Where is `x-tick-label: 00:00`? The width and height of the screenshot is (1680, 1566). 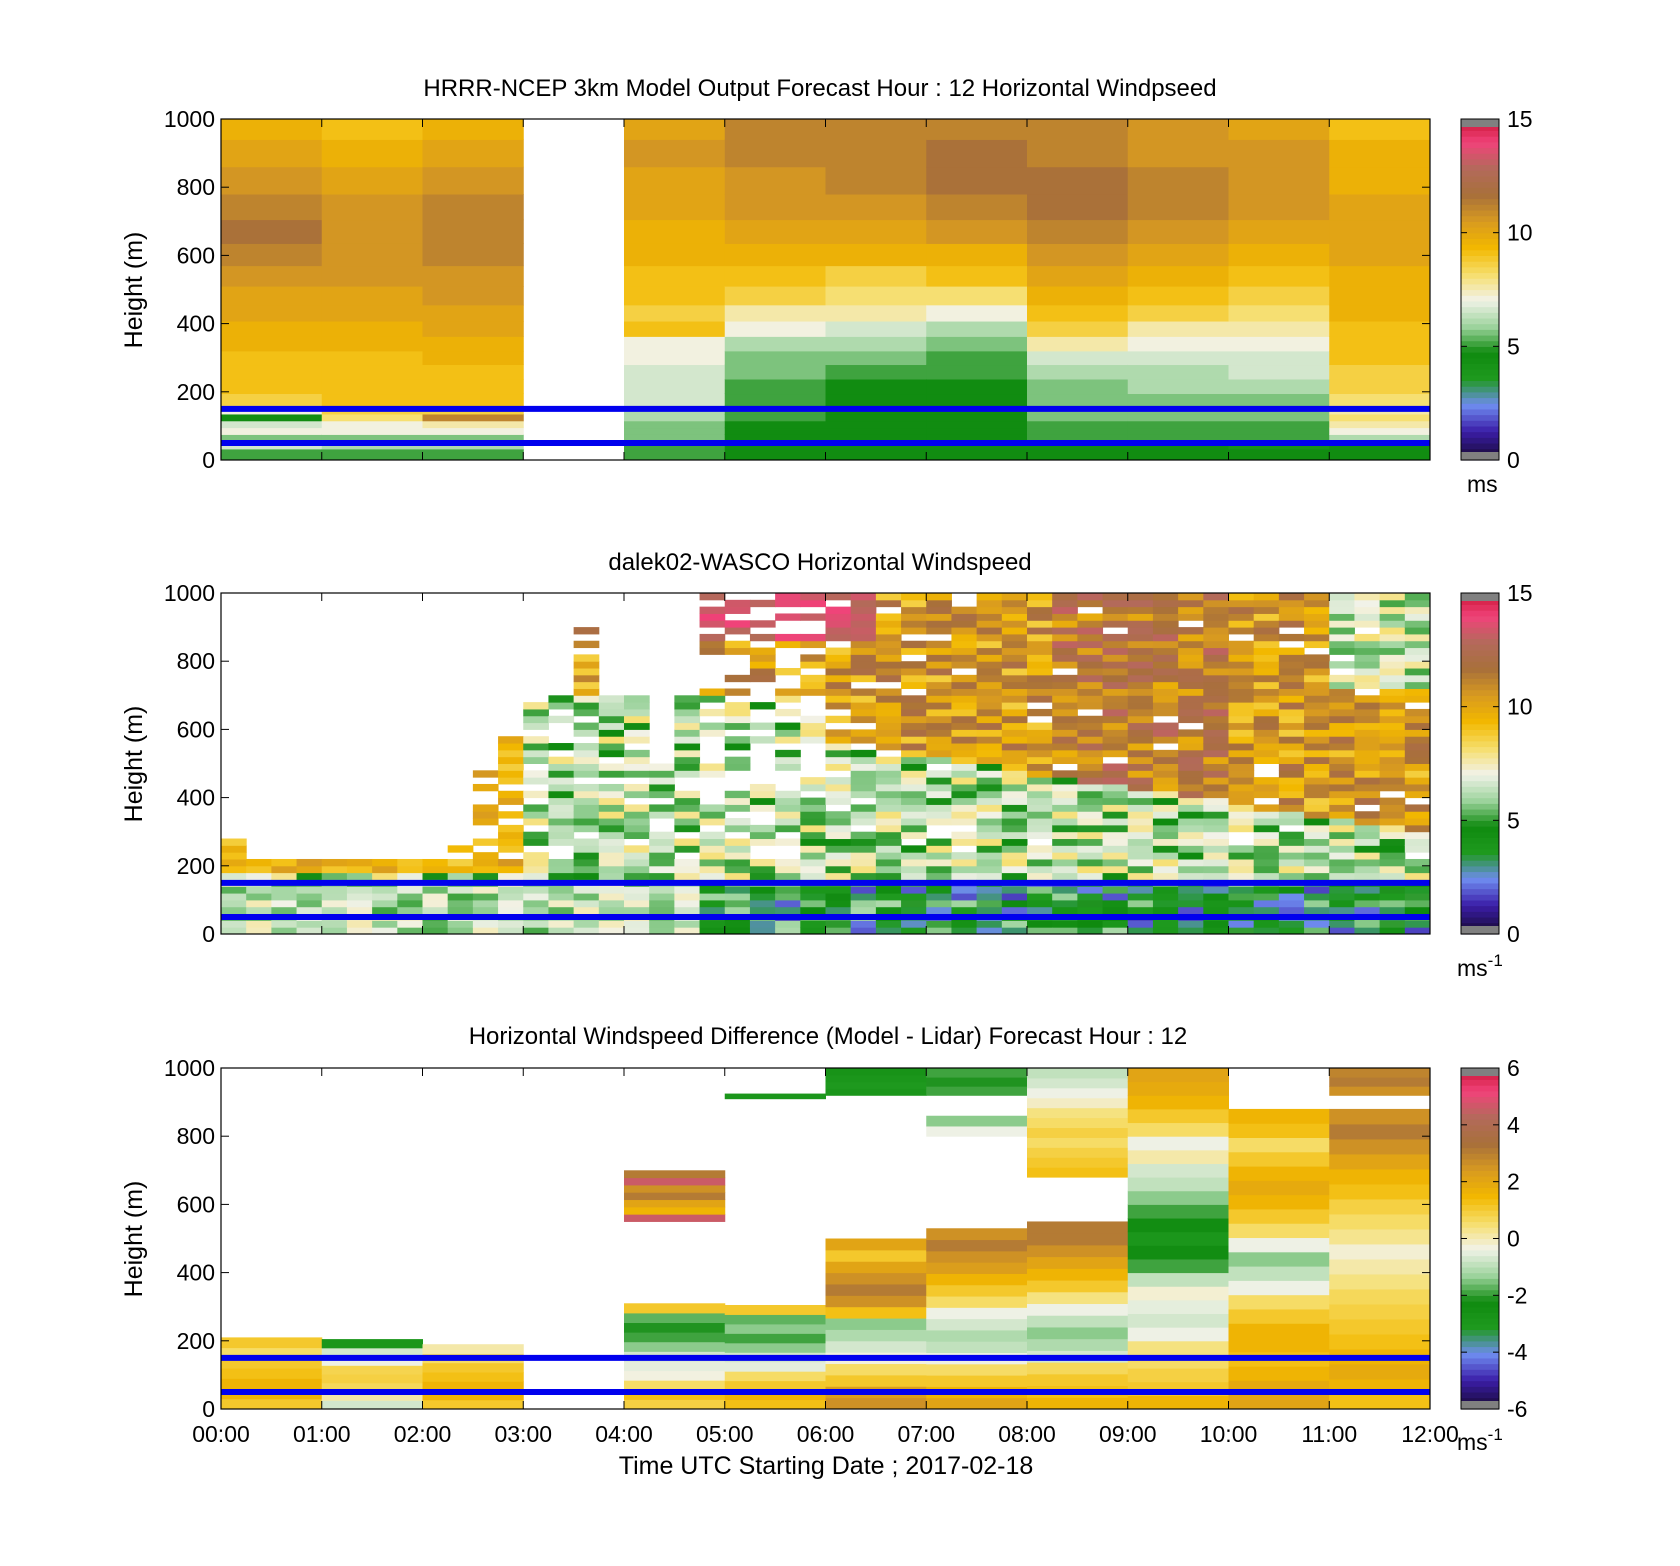 x-tick-label: 00:00 is located at coordinates (221, 1434).